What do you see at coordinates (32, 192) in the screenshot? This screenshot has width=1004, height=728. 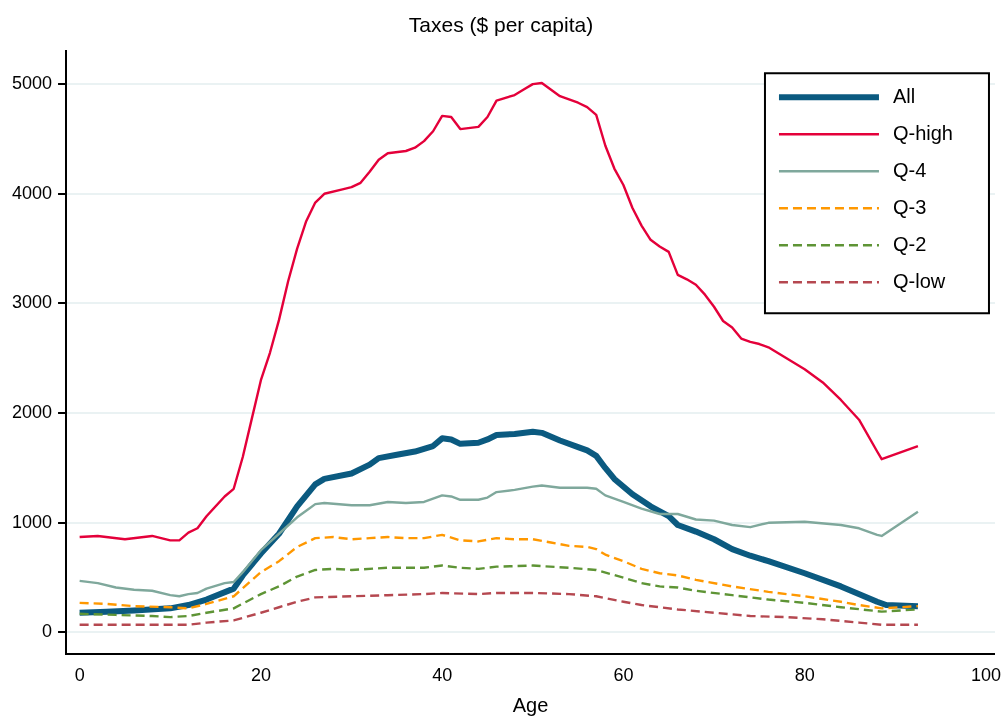 I see `y-tick-label: 4000` at bounding box center [32, 192].